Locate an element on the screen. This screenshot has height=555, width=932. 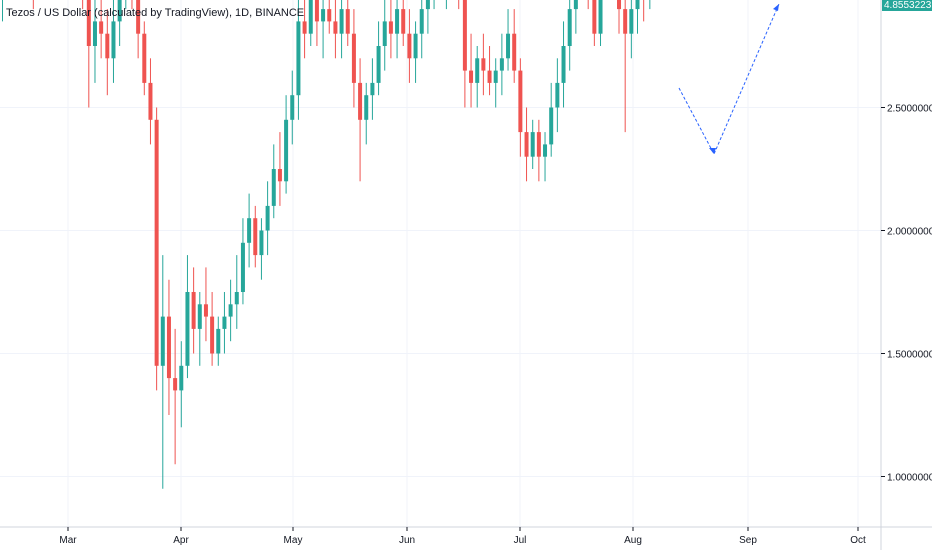
time-axis: Mar Apr May Jun Jul Aug Sep Oct is located at coordinates (462, 536).